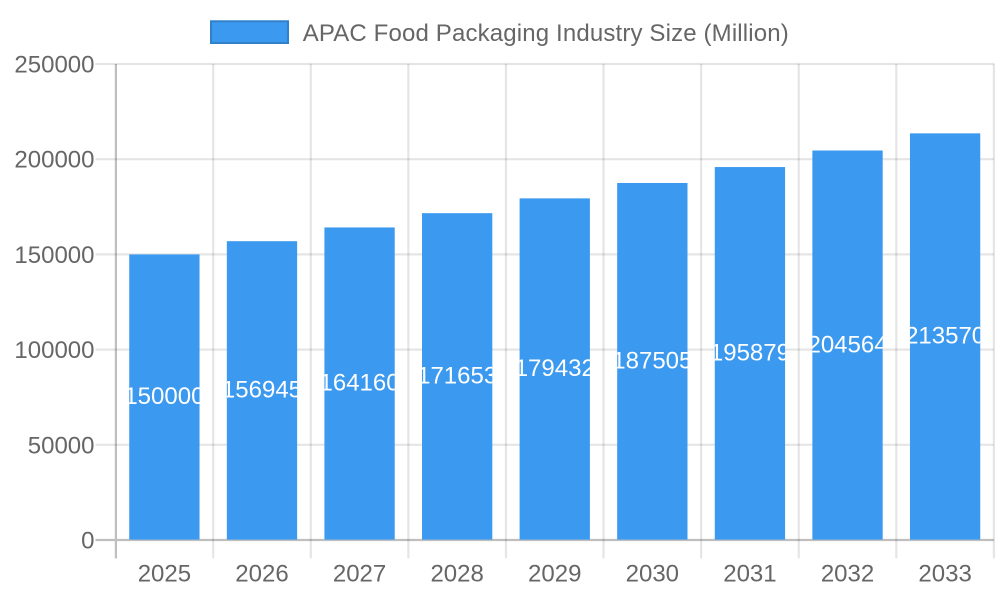 The height and width of the screenshot is (605, 1000). I want to click on svg-text: 171653, so click(457, 376).